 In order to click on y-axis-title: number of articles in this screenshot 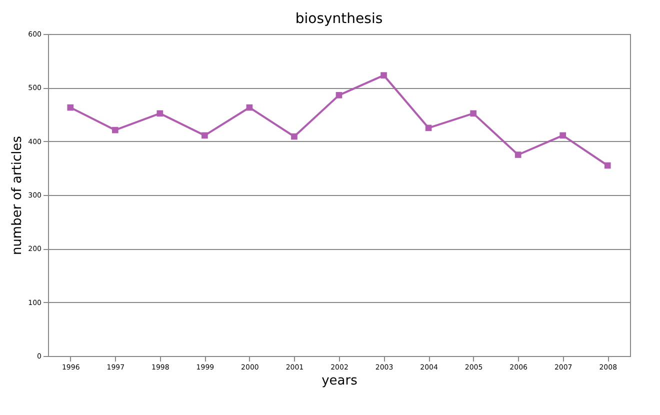, I will do `click(18, 196)`.